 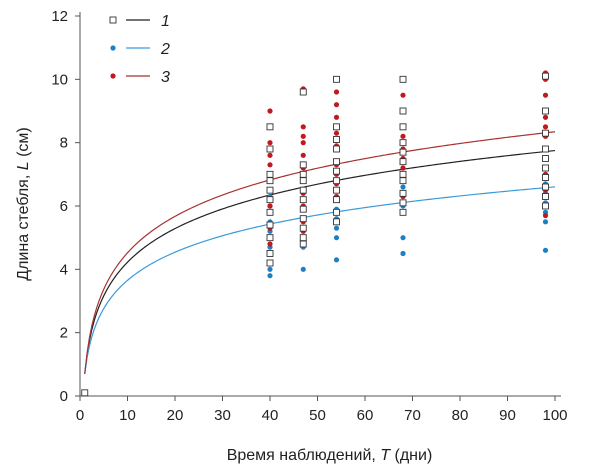 What do you see at coordinates (23, 144) in the screenshot?
I see `axis-title-part: (см)` at bounding box center [23, 144].